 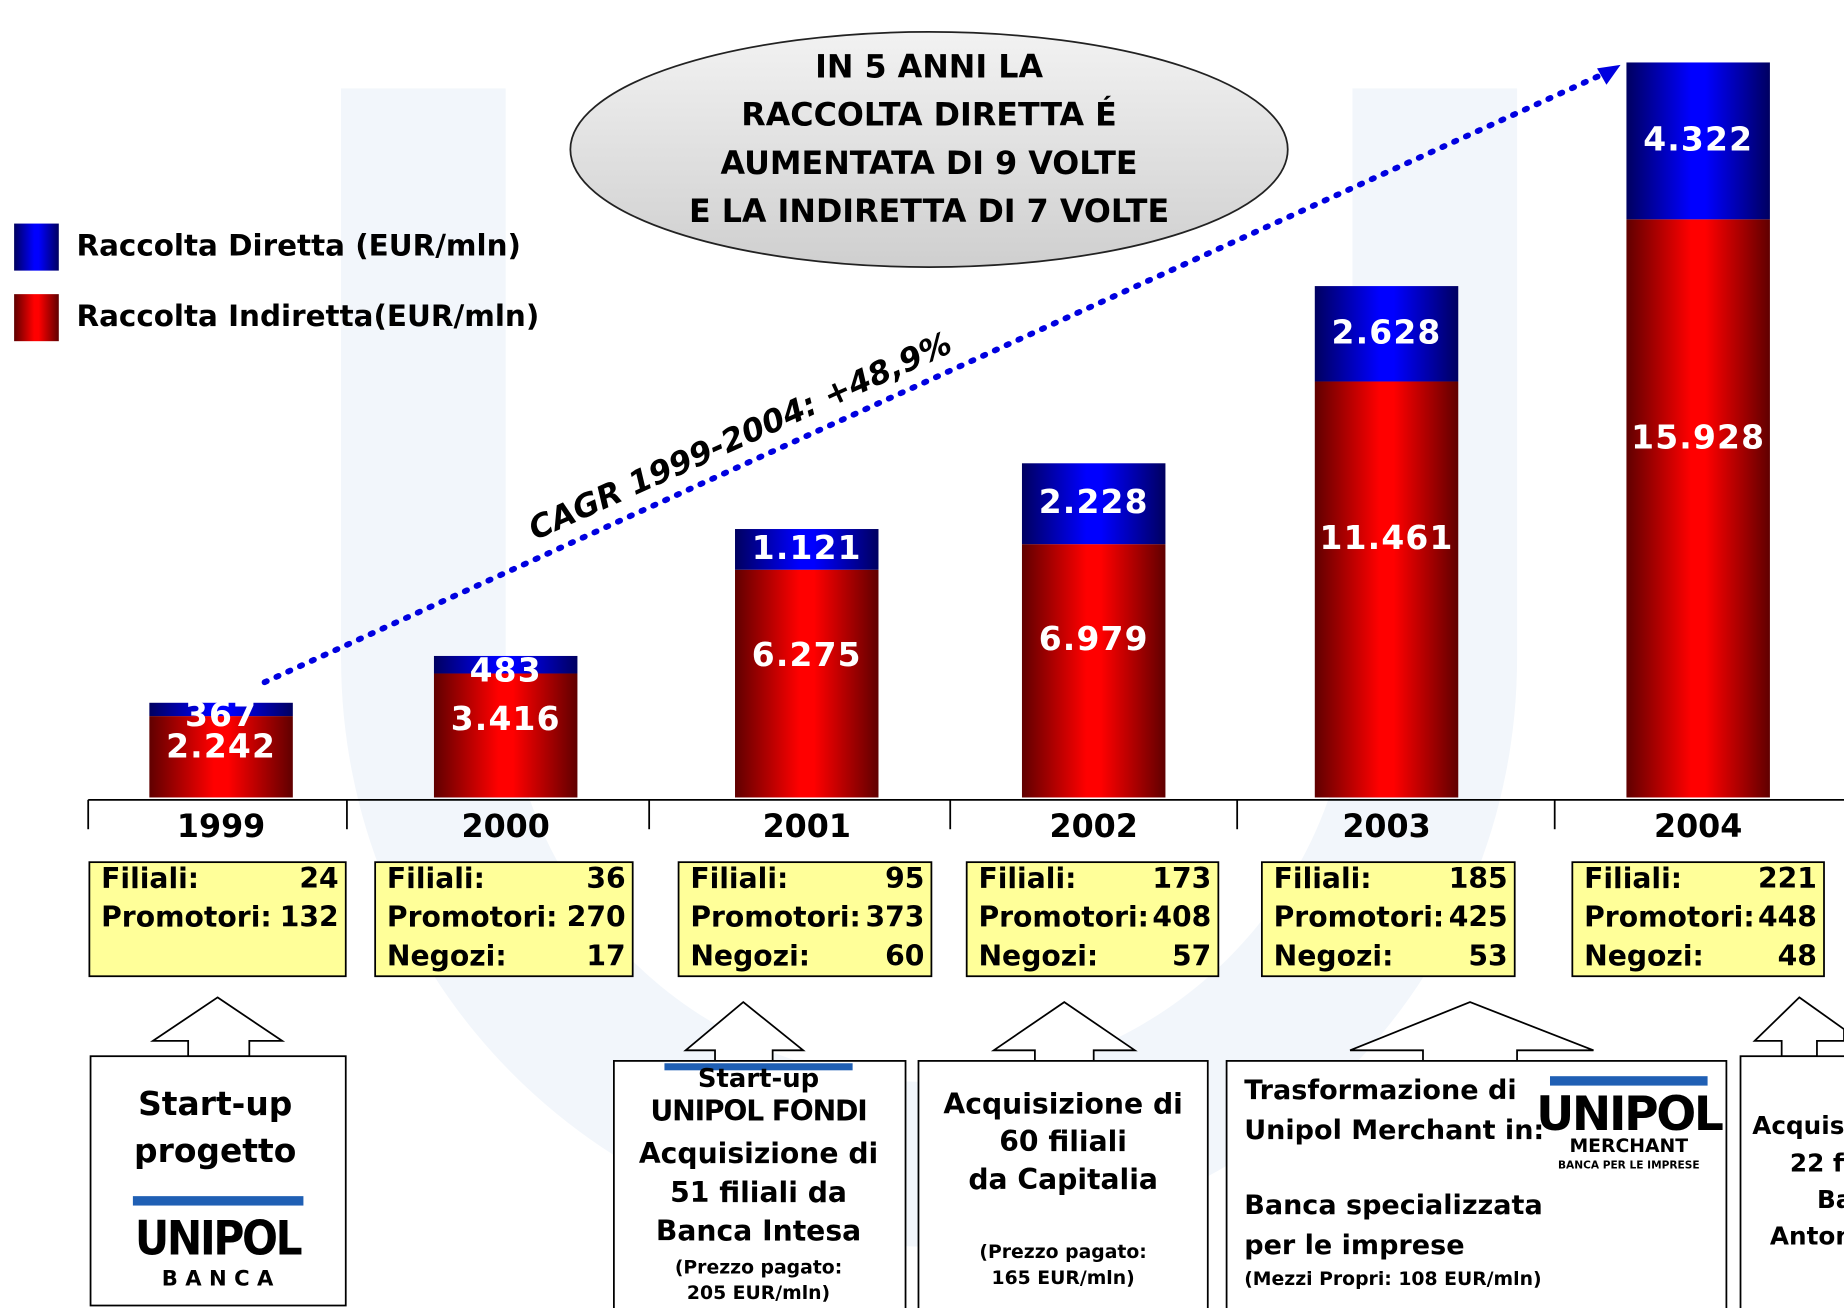 I want to click on value-label: 2.242, so click(x=221, y=745).